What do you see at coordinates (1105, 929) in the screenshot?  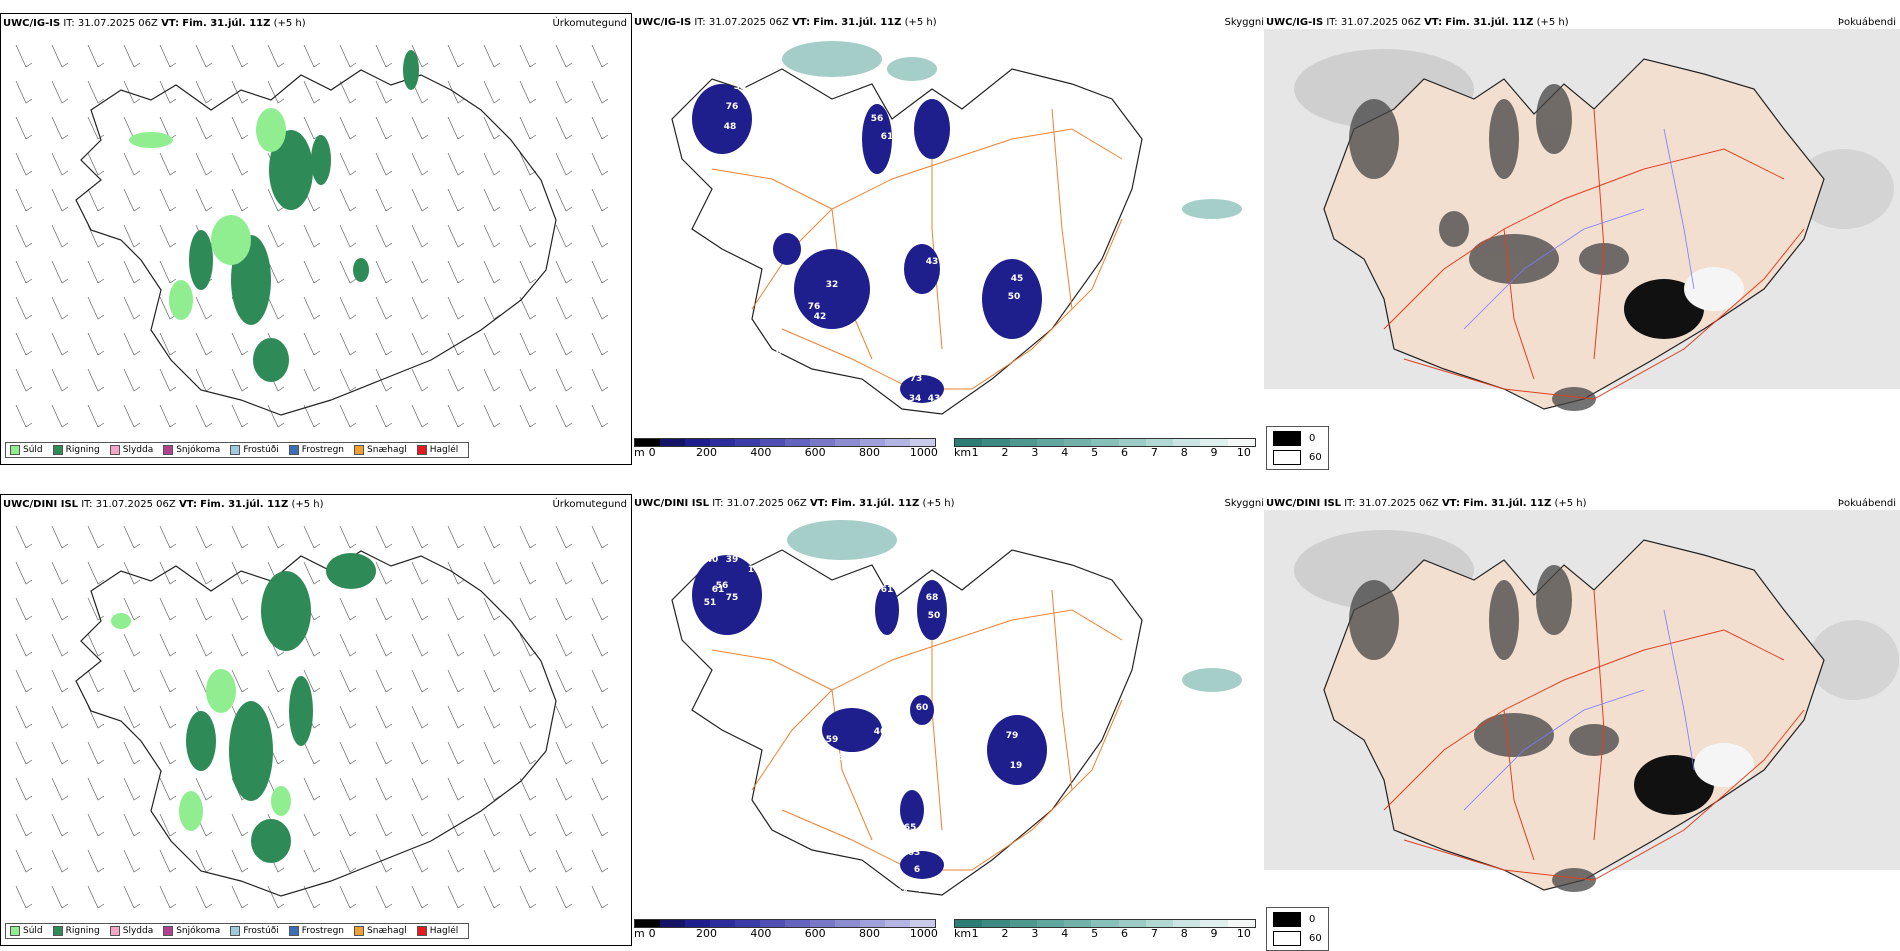 I see `visibility-colorbar: km 1 2 3 4 5 6 7 8 9 10` at bounding box center [1105, 929].